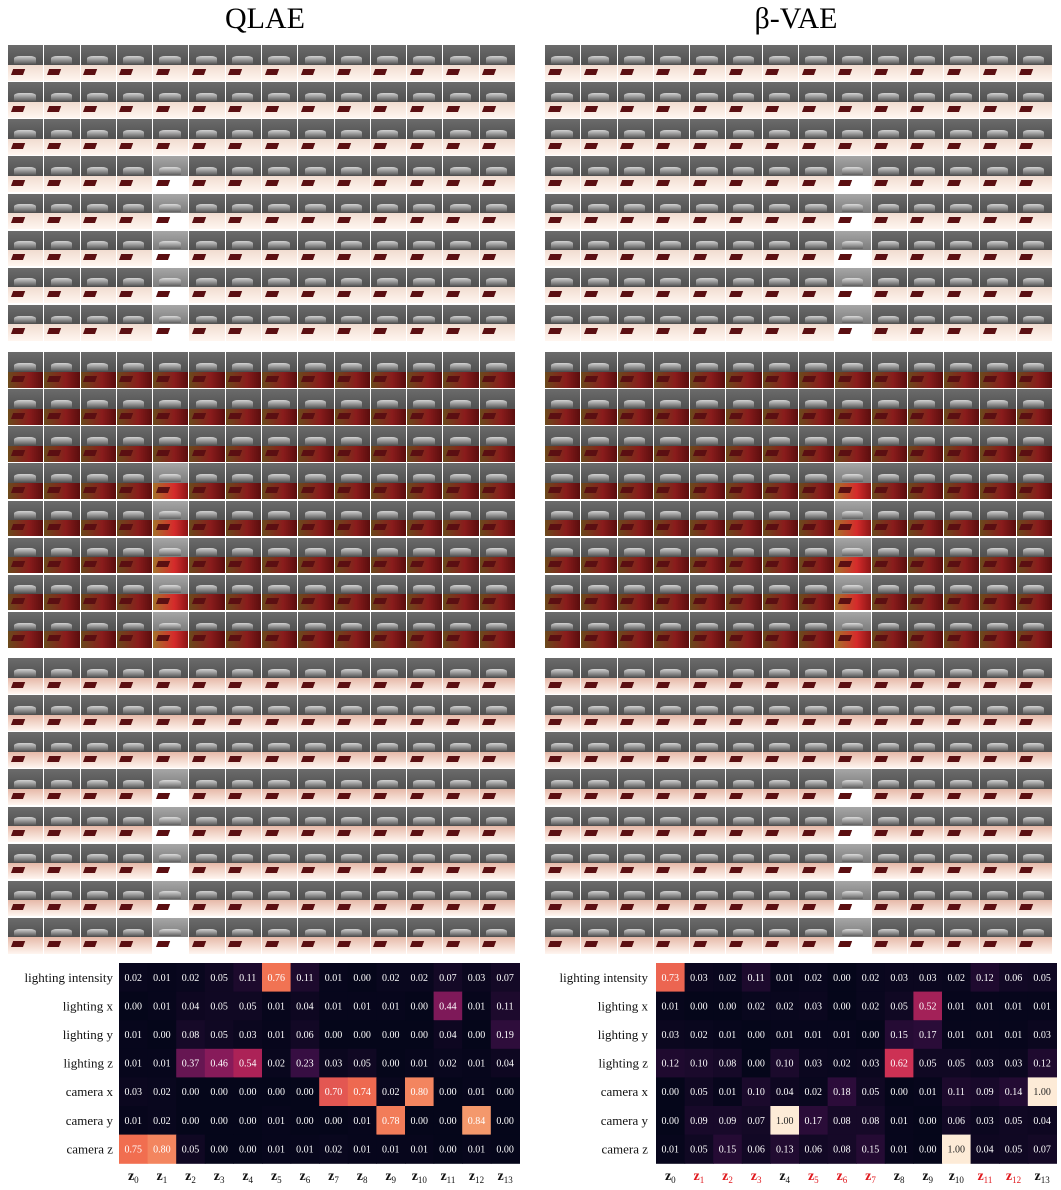 Image resolution: width=1061 pixels, height=1190 pixels. I want to click on heatmap-value-label: 0.00, so click(899, 1092).